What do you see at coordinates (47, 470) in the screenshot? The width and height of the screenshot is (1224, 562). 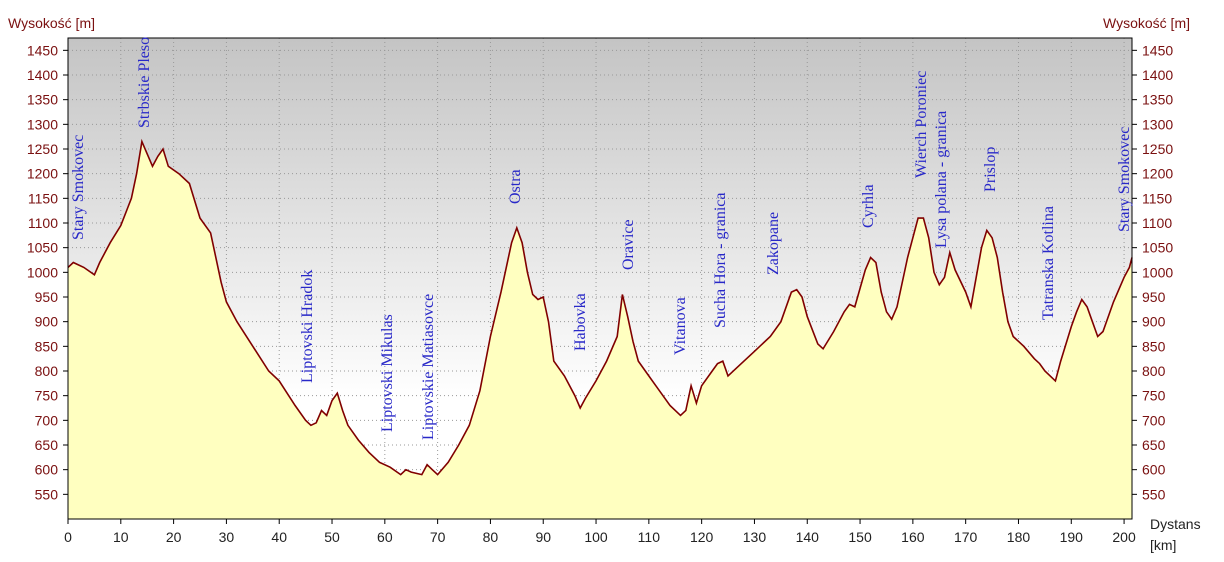 I see `y-tick-label: 600` at bounding box center [47, 470].